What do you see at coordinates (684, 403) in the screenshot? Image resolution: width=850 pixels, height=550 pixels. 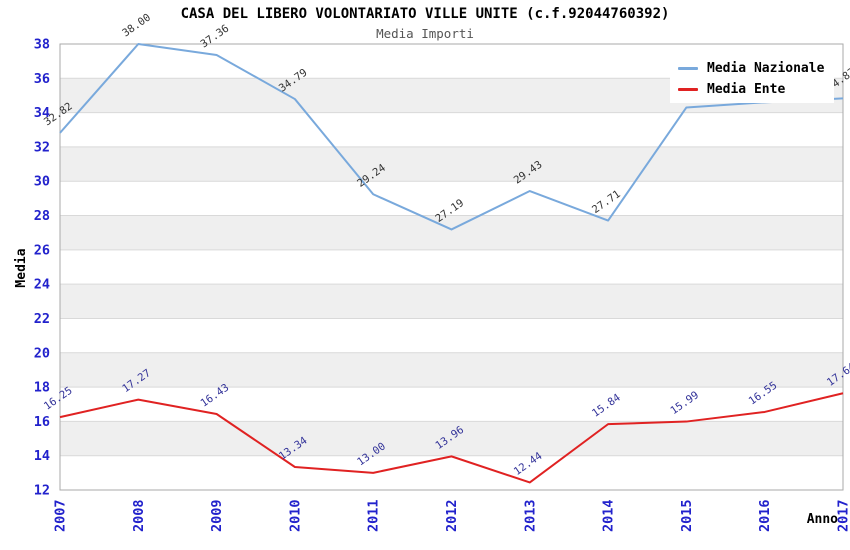 I see `point-label: 15.99` at bounding box center [684, 403].